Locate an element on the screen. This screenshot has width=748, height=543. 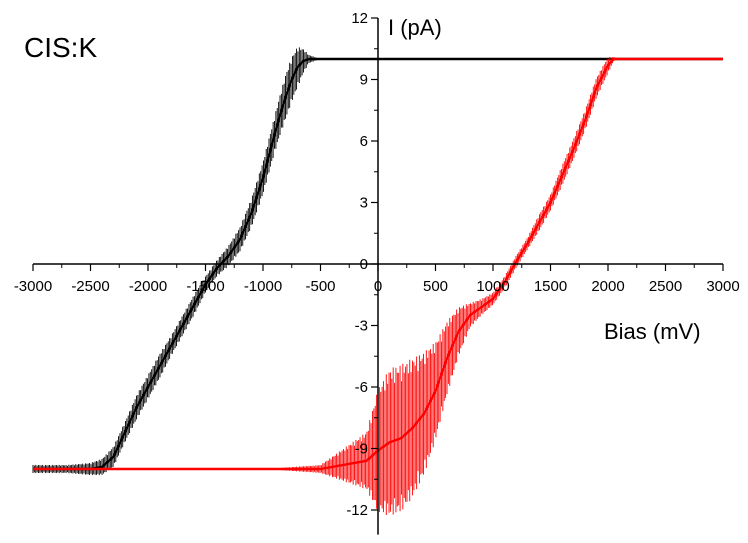
y-tick-label: -9 is located at coordinates (361, 449).